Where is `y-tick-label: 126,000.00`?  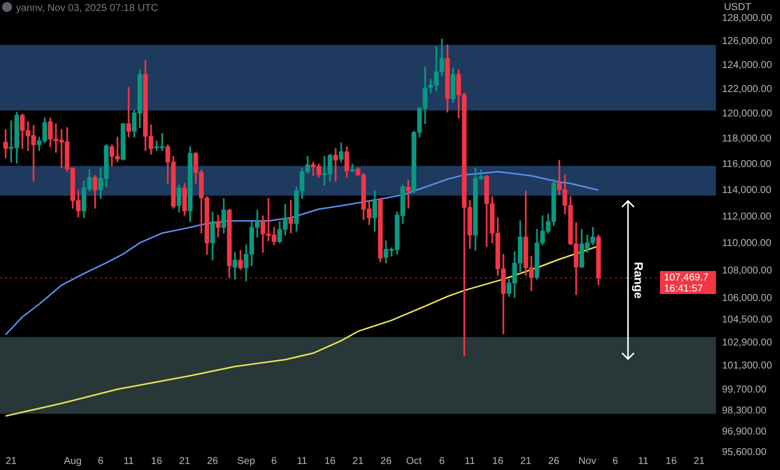 y-tick-label: 126,000.00 is located at coordinates (747, 42).